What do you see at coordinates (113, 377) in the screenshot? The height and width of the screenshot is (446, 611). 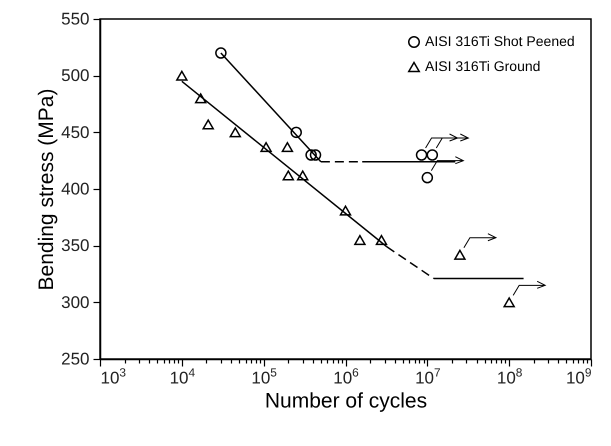 I see `x-tick-label: 10$^{3}$` at bounding box center [113, 377].